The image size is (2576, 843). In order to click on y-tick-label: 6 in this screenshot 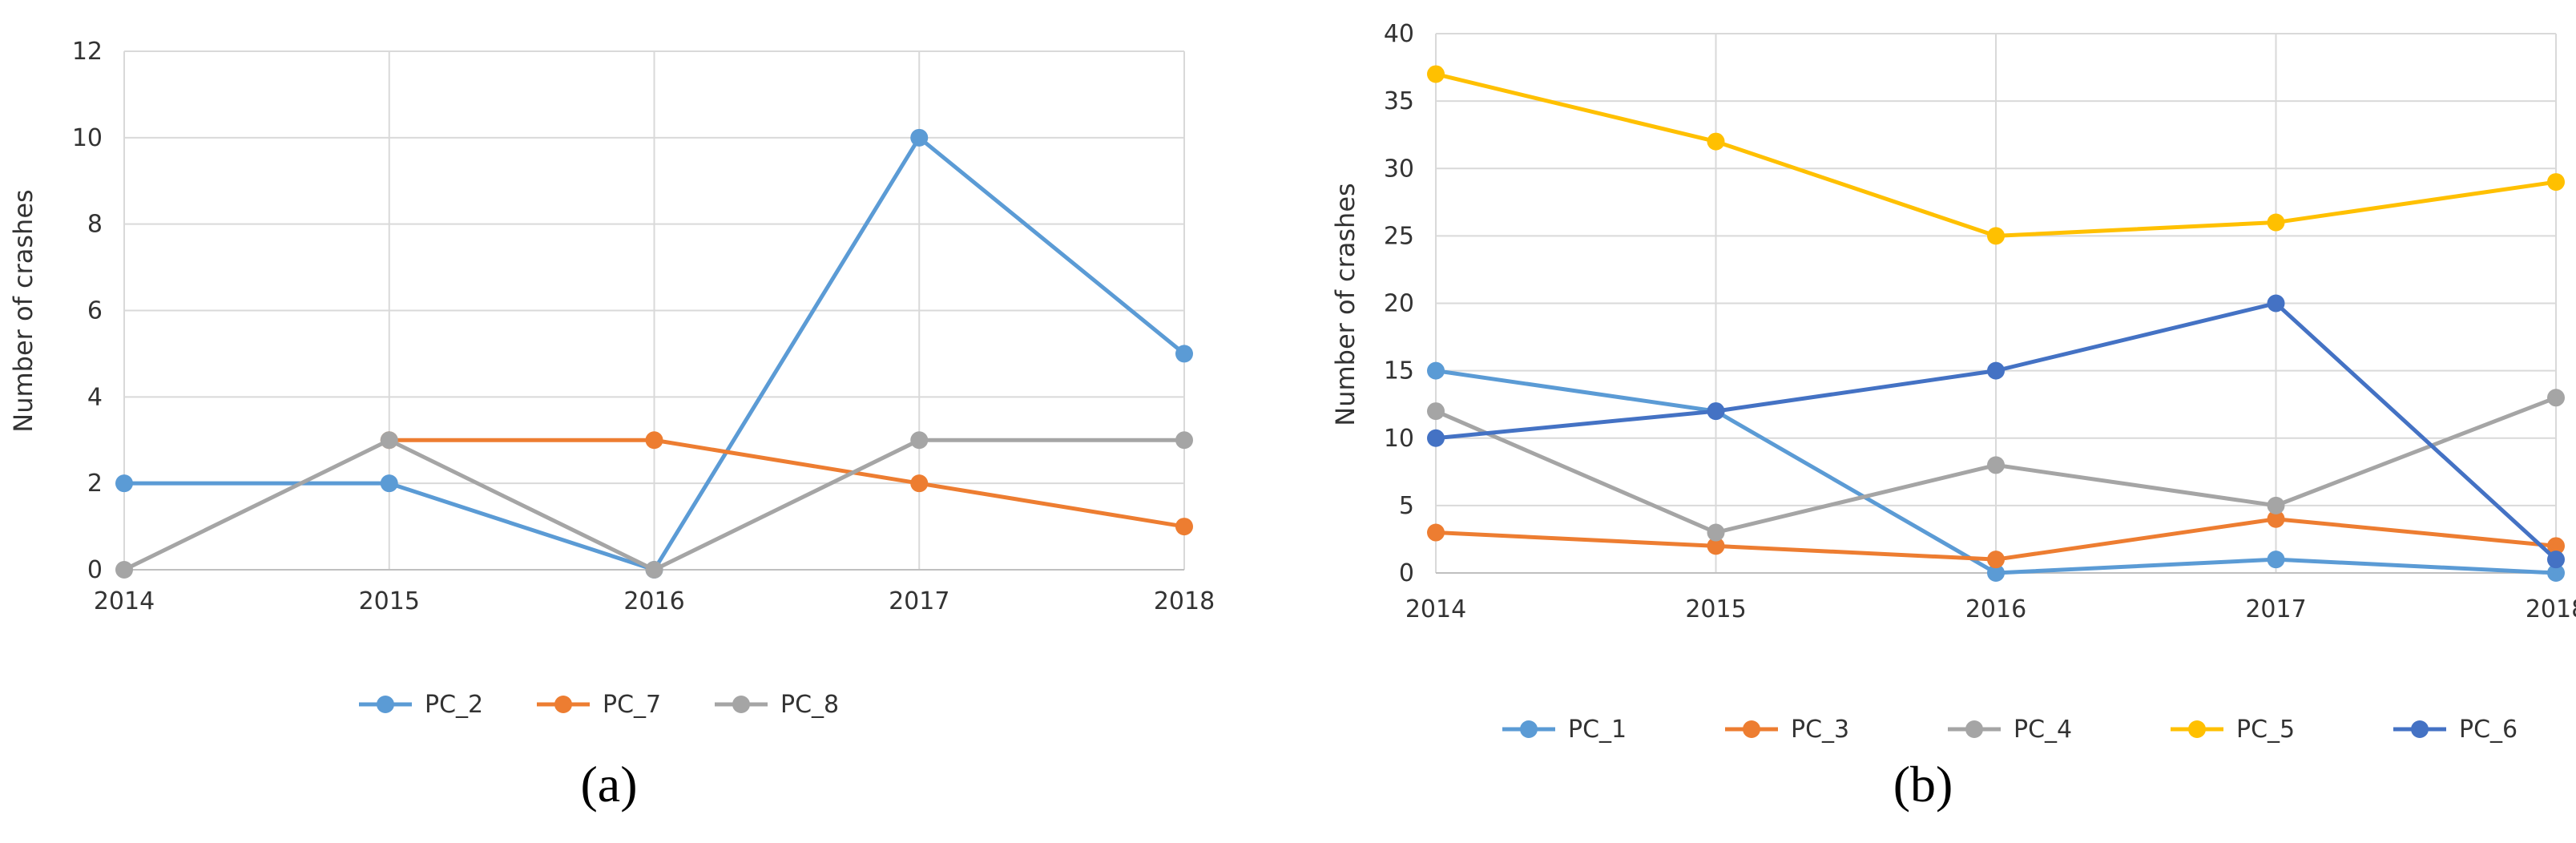, I will do `click(95, 311)`.